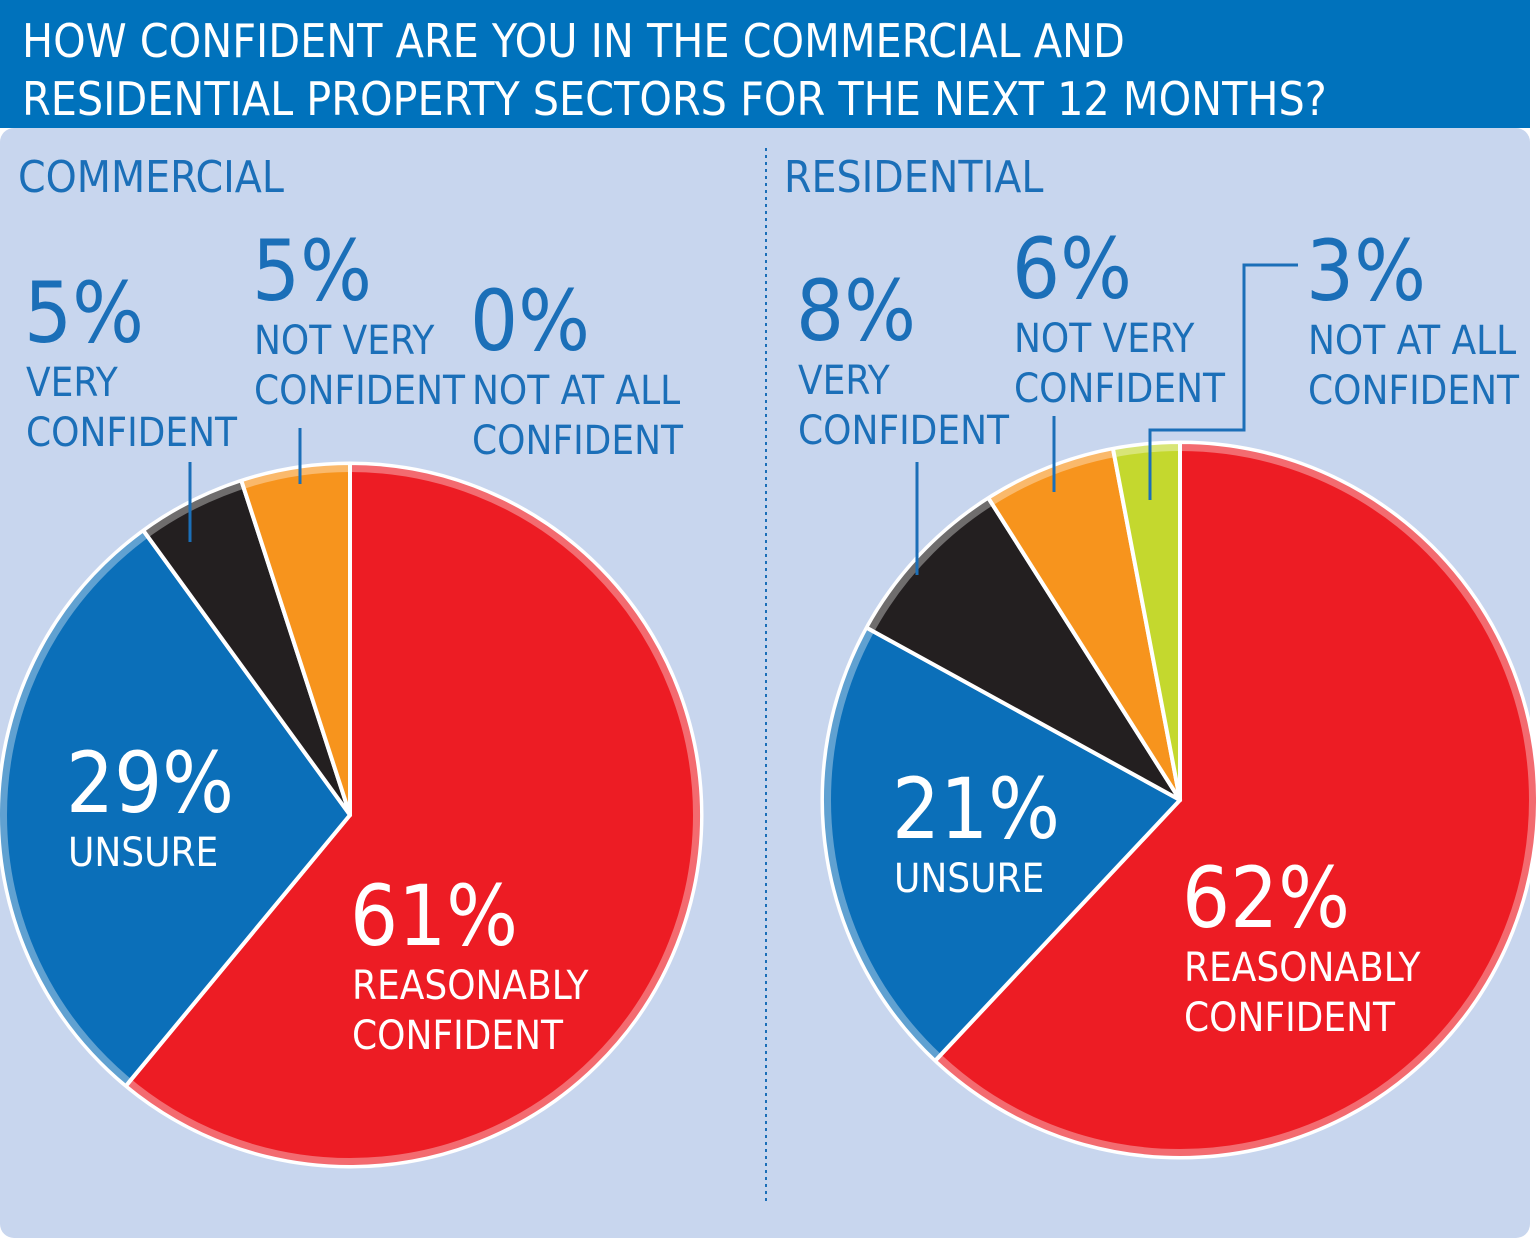  I want to click on value-label-very: 5%, so click(84, 313).